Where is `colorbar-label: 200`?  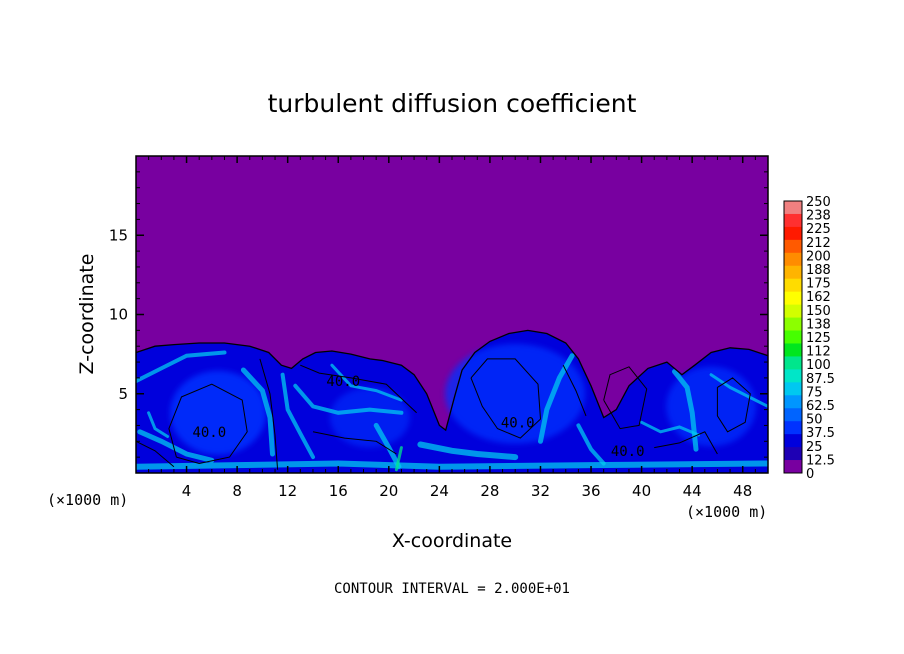
colorbar-label: 200 is located at coordinates (818, 256).